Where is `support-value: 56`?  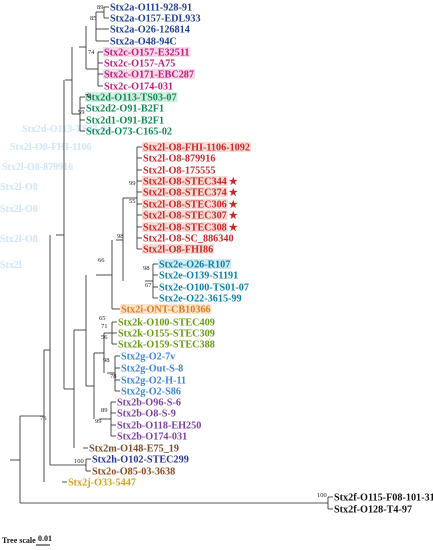
support-value: 56 is located at coordinates (104, 337).